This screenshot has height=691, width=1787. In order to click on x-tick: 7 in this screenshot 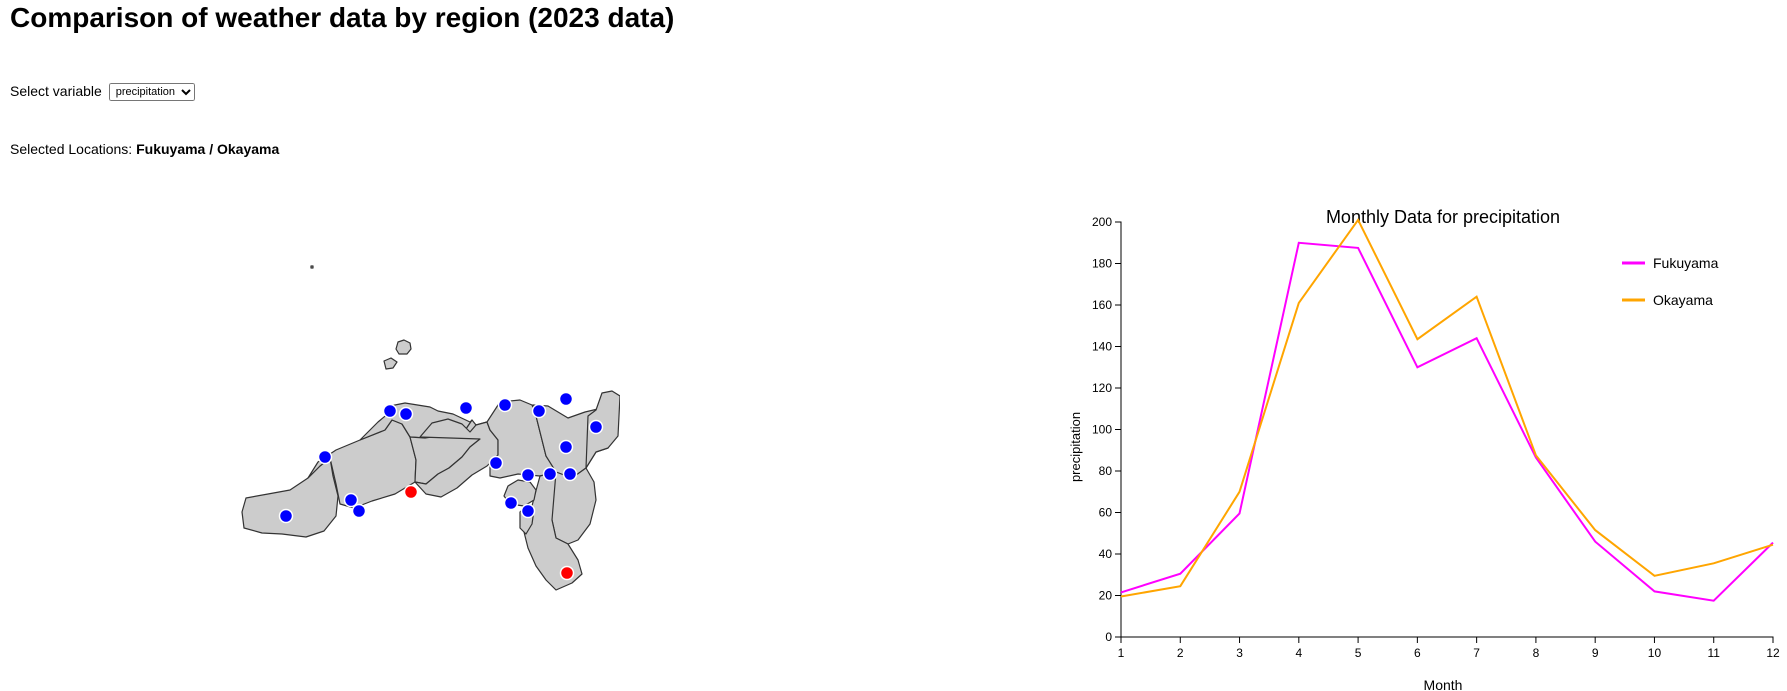, I will do `click(1476, 648)`.